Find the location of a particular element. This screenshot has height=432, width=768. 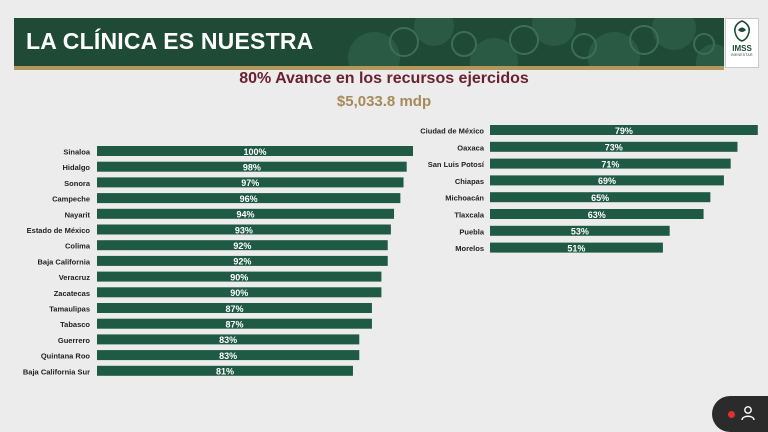

category-label: Zacatecas is located at coordinates (72, 293).